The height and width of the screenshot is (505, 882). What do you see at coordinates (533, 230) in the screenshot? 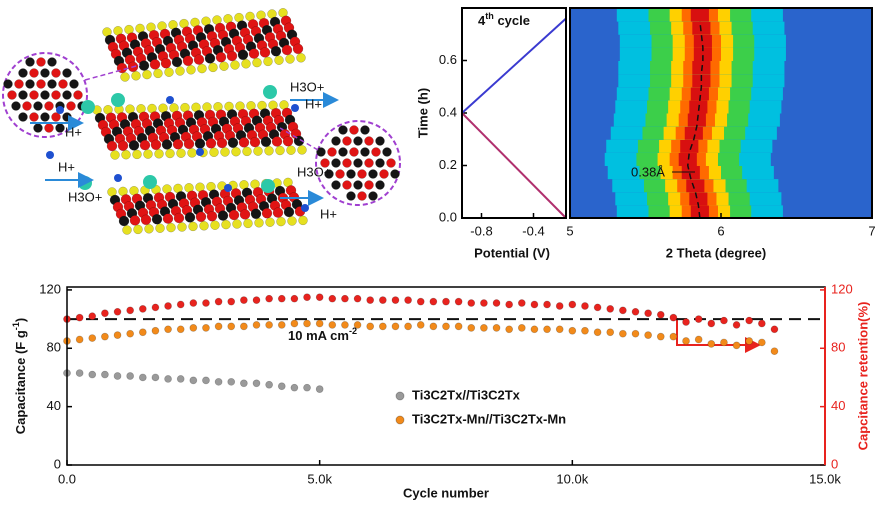
I see `x-tick-label: -0.4` at bounding box center [533, 230].